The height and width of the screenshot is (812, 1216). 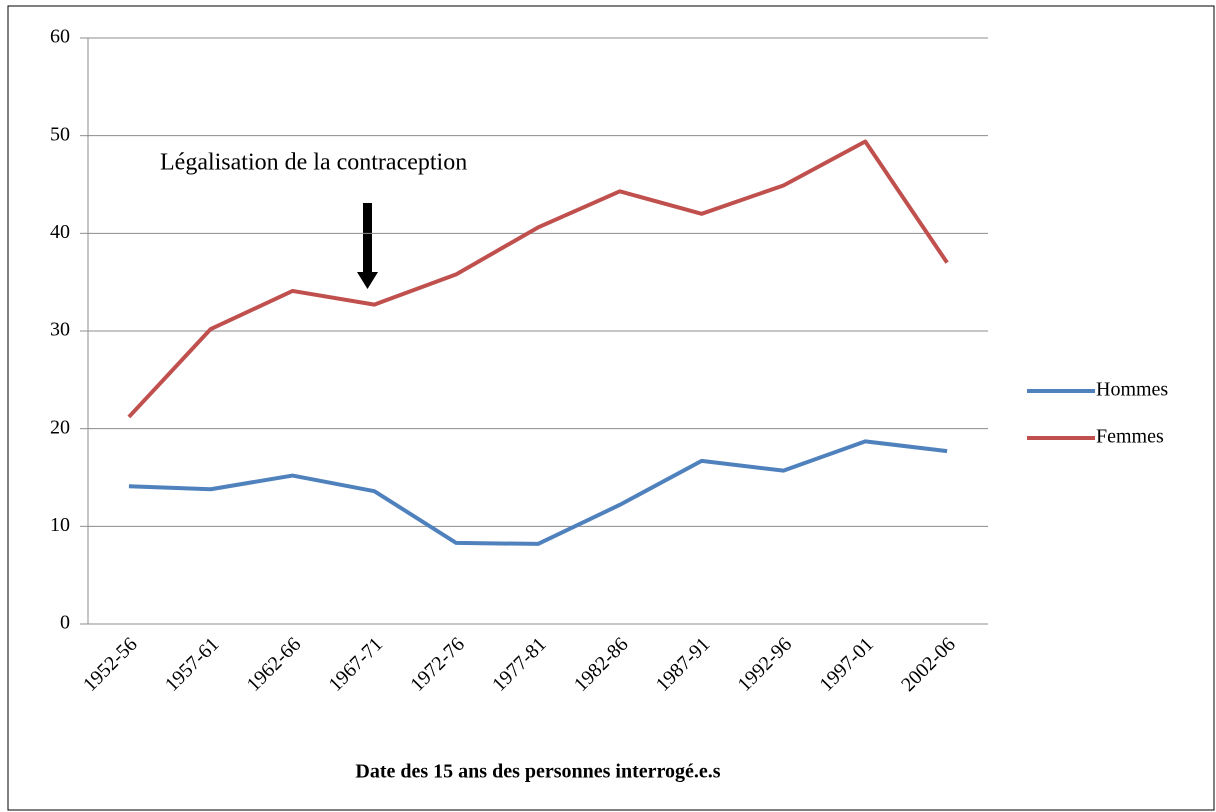 I want to click on line-series, so click(x=538, y=492).